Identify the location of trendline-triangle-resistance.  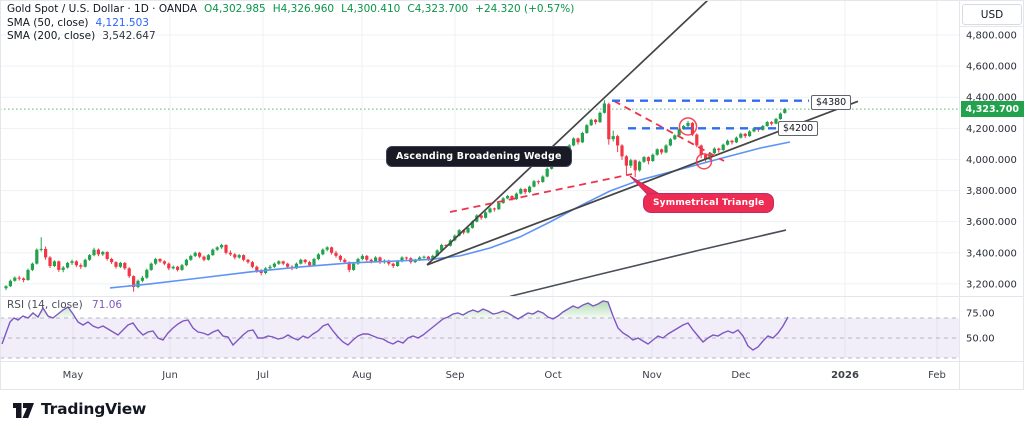
(669, 131).